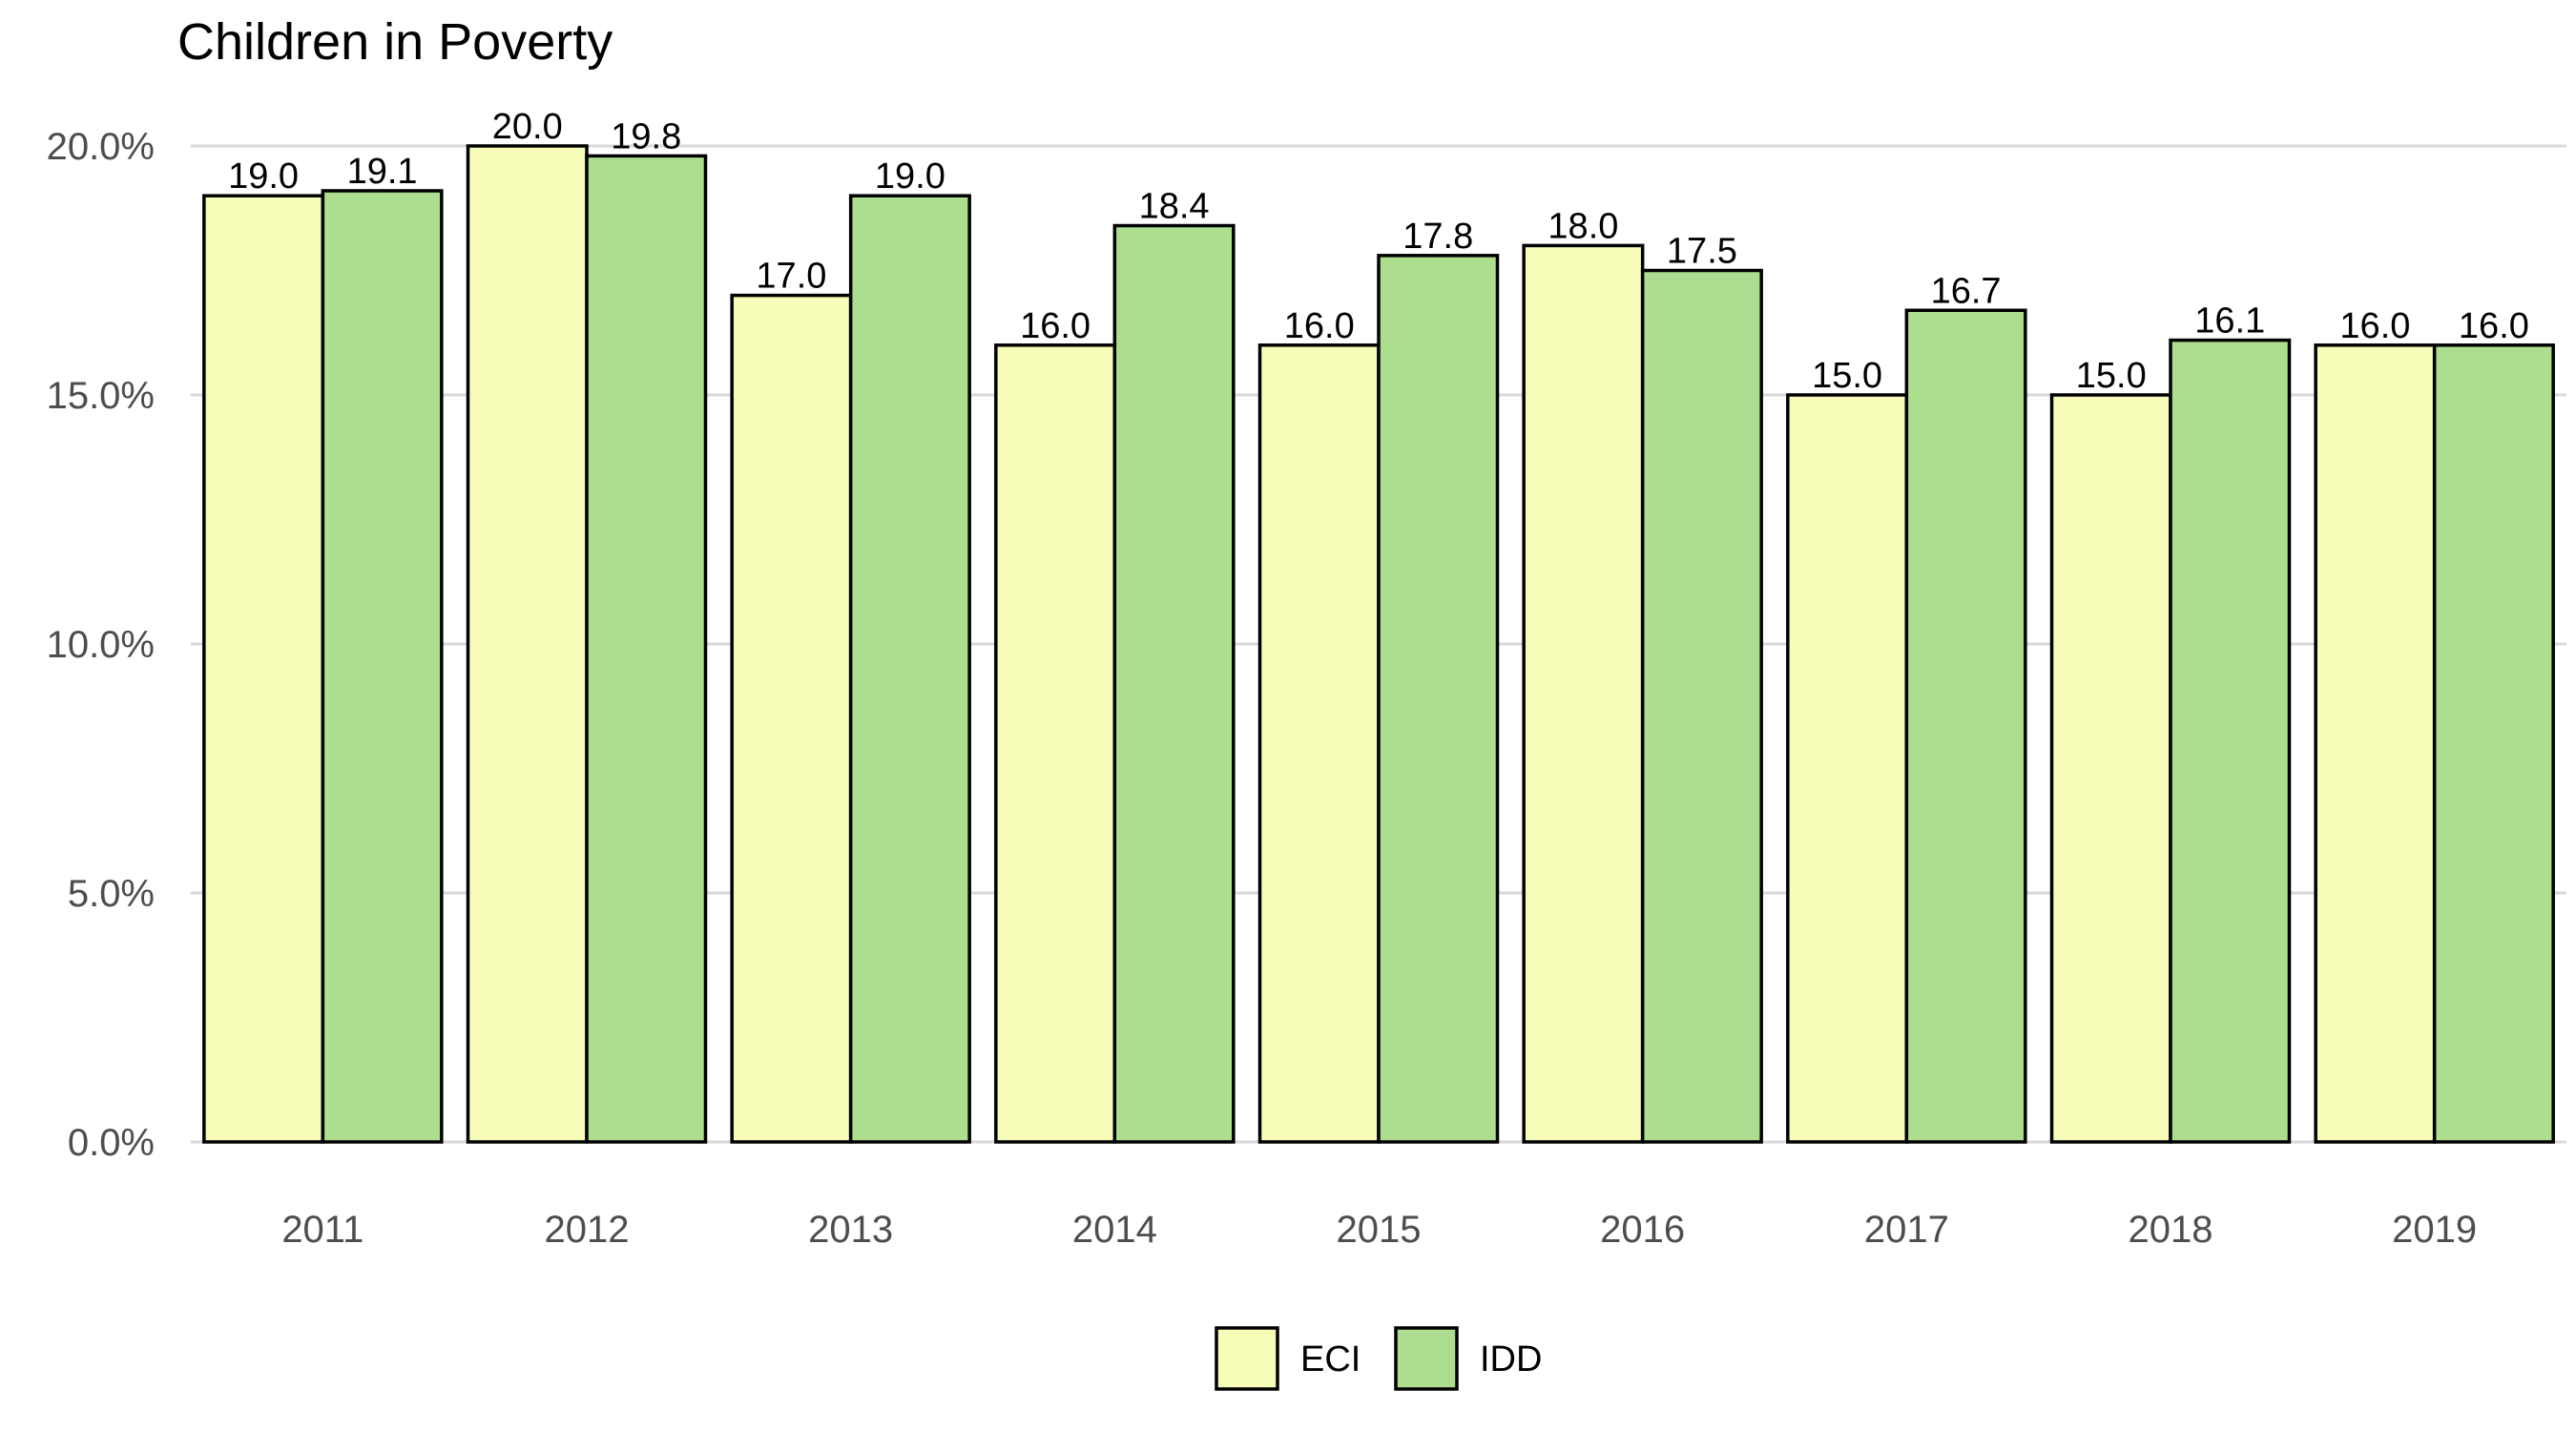 The height and width of the screenshot is (1431, 2576). Describe the element at coordinates (2375, 744) in the screenshot. I see `bar-eci-2019` at that location.